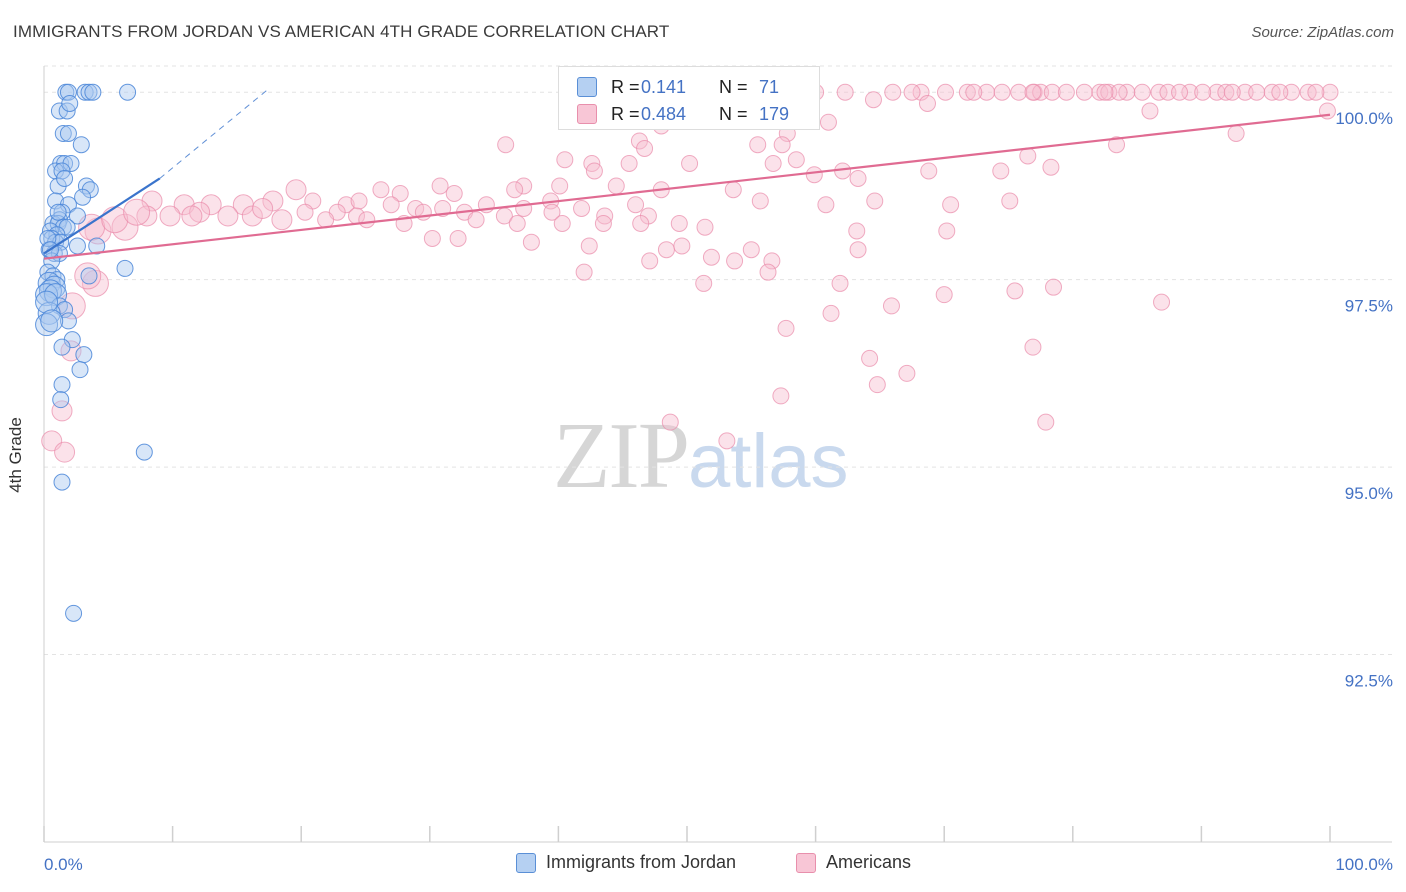  What do you see at coordinates (526, 862) in the screenshot?
I see `jordan-legend-swatch` at bounding box center [526, 862].